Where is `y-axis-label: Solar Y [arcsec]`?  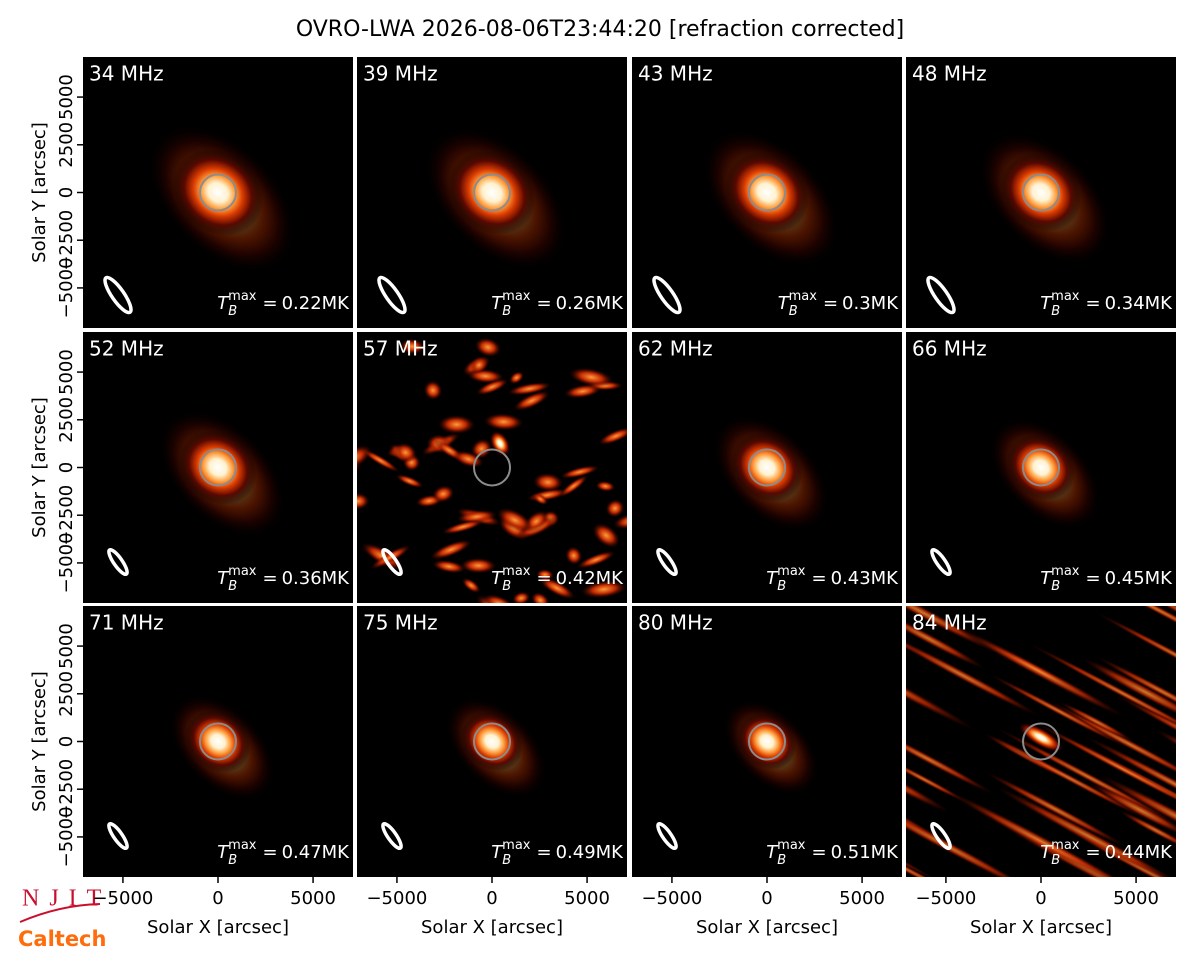
y-axis-label: Solar Y [arcsec] is located at coordinates (39, 741).